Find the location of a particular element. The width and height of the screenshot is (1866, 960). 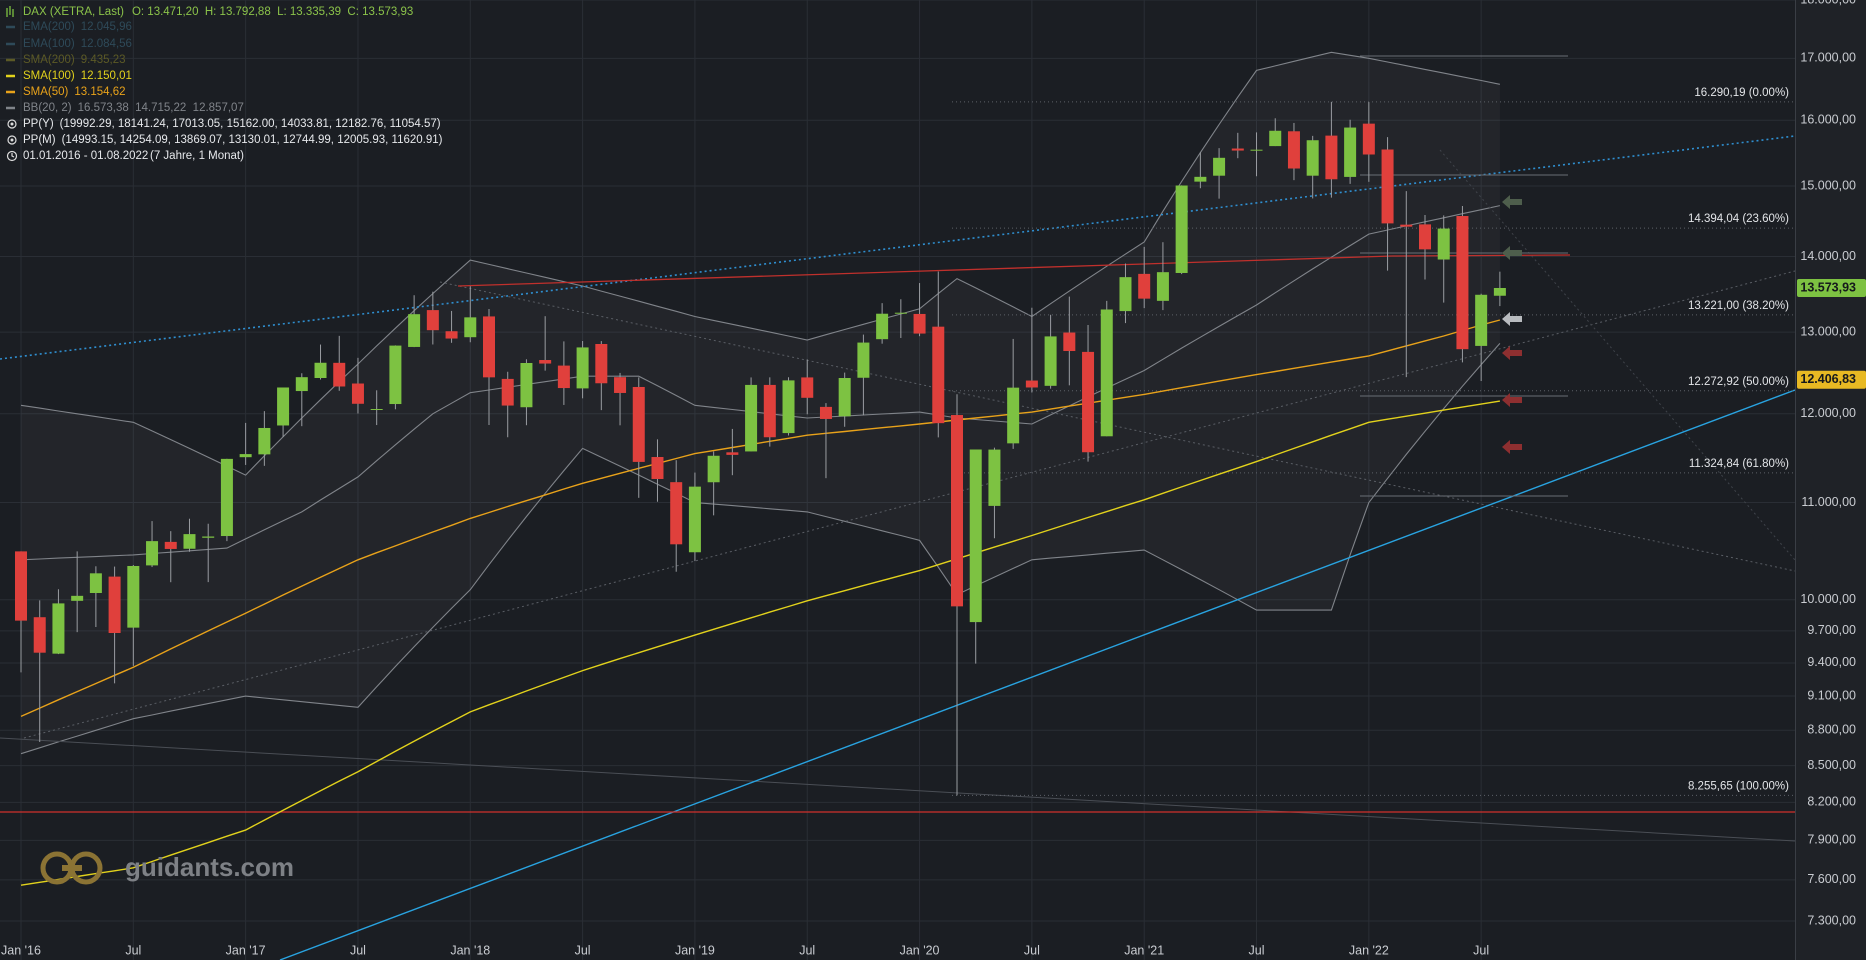

legend-label: BB(20, 2) is located at coordinates (47, 108).